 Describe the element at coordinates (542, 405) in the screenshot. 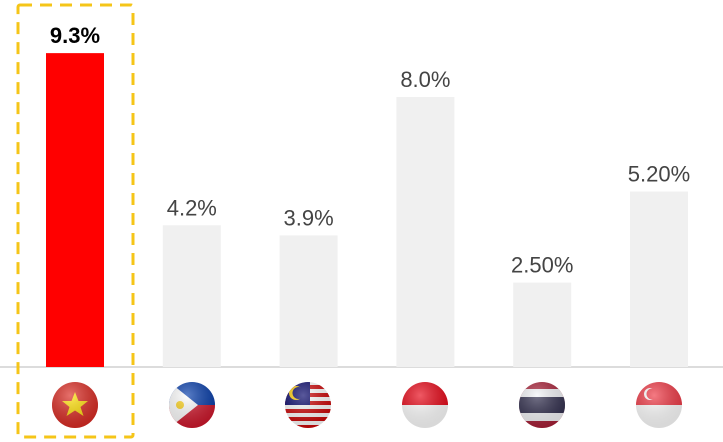

I see `flag-thailand` at that location.